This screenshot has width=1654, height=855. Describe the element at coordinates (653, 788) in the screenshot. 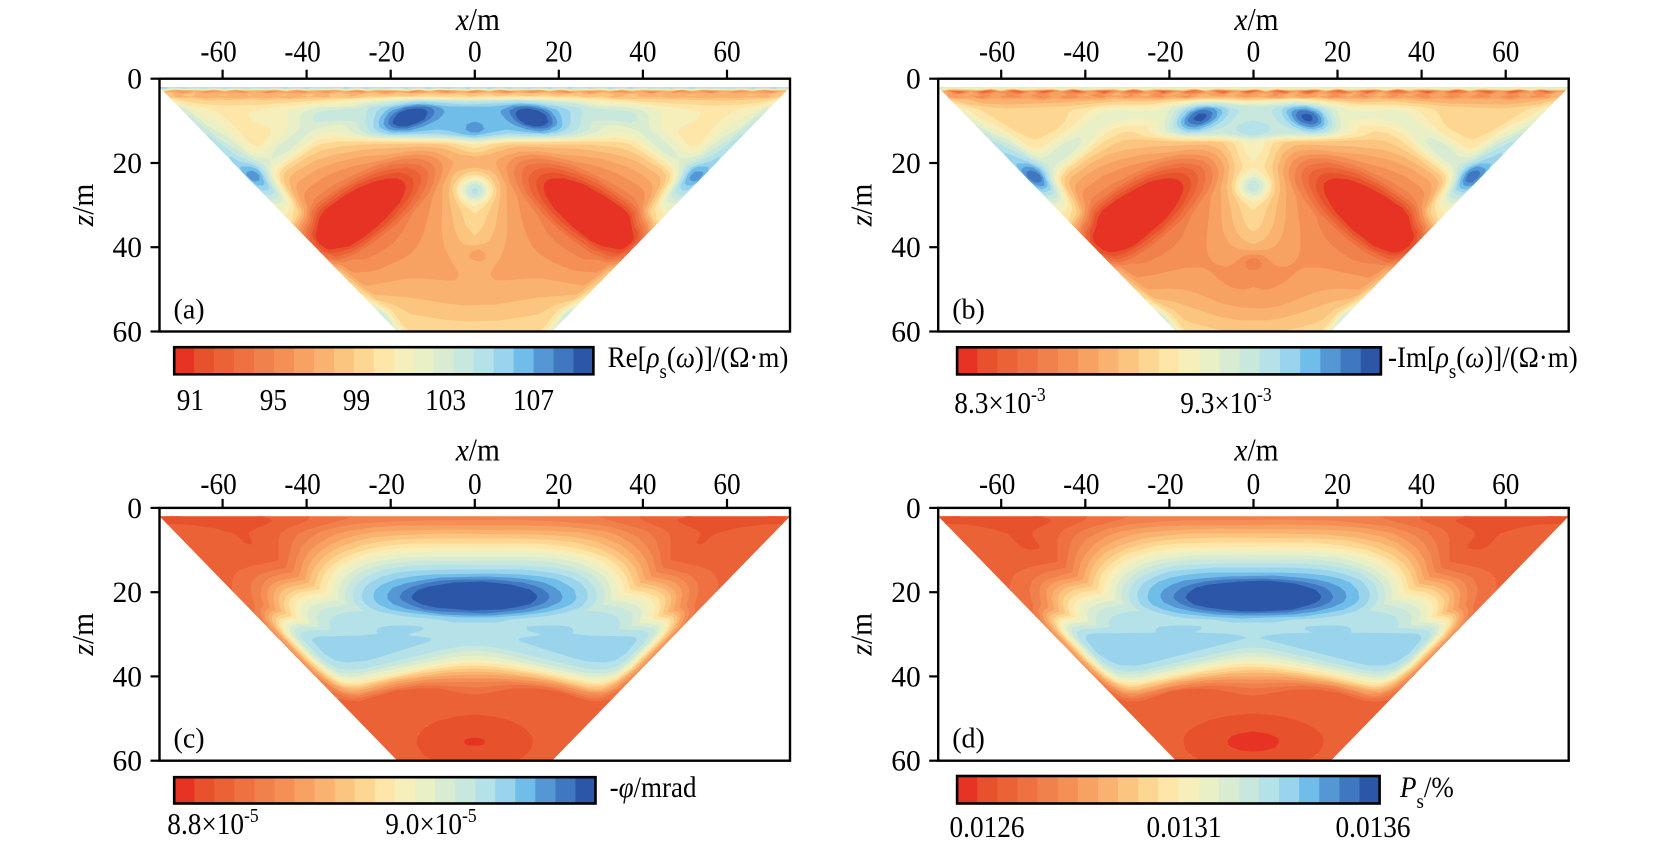

I see `svg-text: -φ/mrad` at that location.